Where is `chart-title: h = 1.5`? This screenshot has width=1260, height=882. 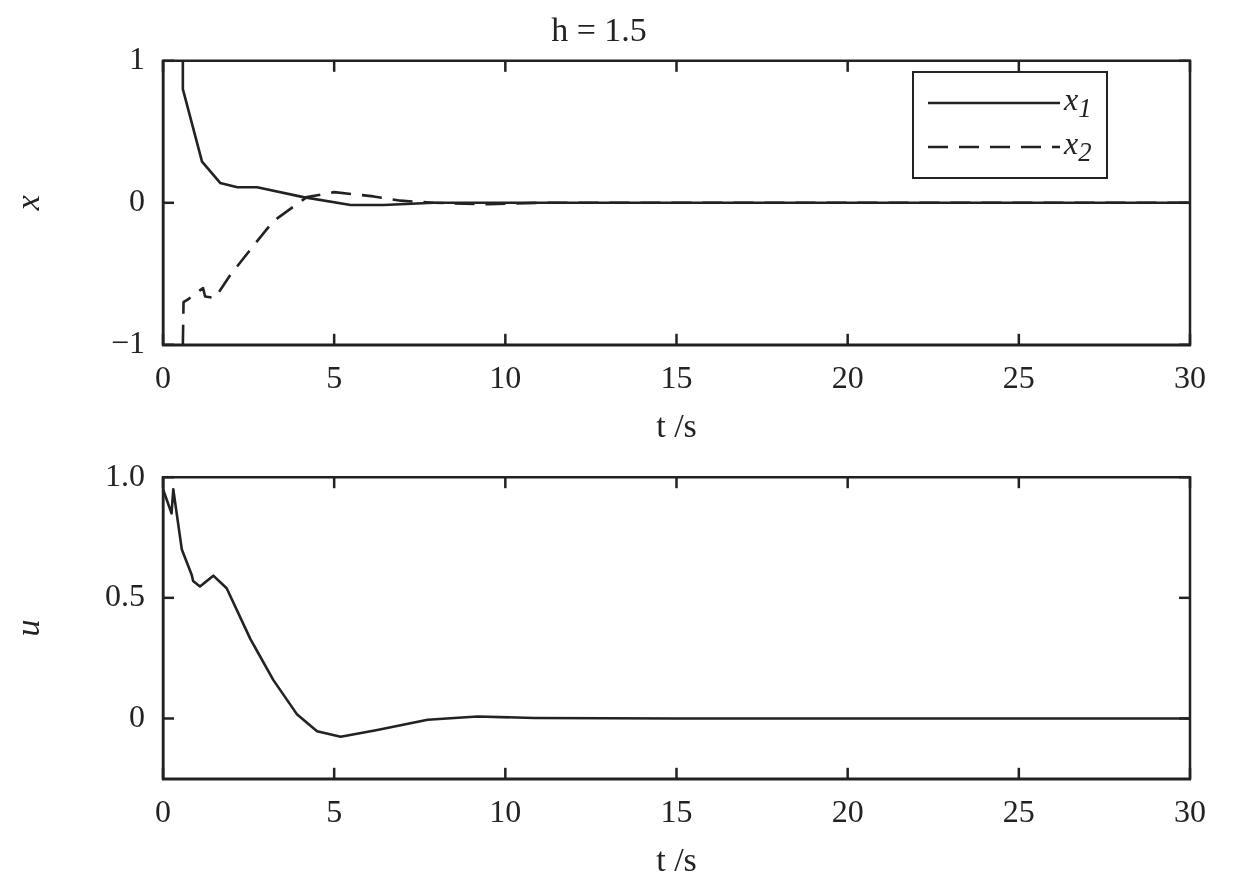
chart-title: h = 1.5 is located at coordinates (599, 30).